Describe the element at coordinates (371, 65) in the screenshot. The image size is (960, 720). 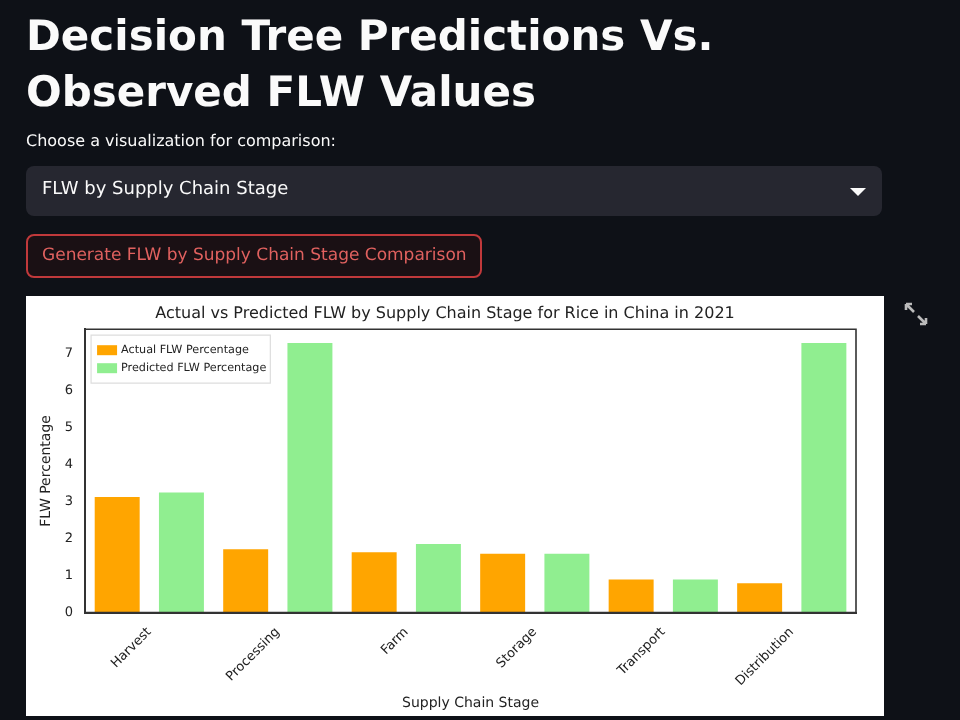
I see `text: Decision Tree Predictions Vs. Observed FLW Values` at that location.